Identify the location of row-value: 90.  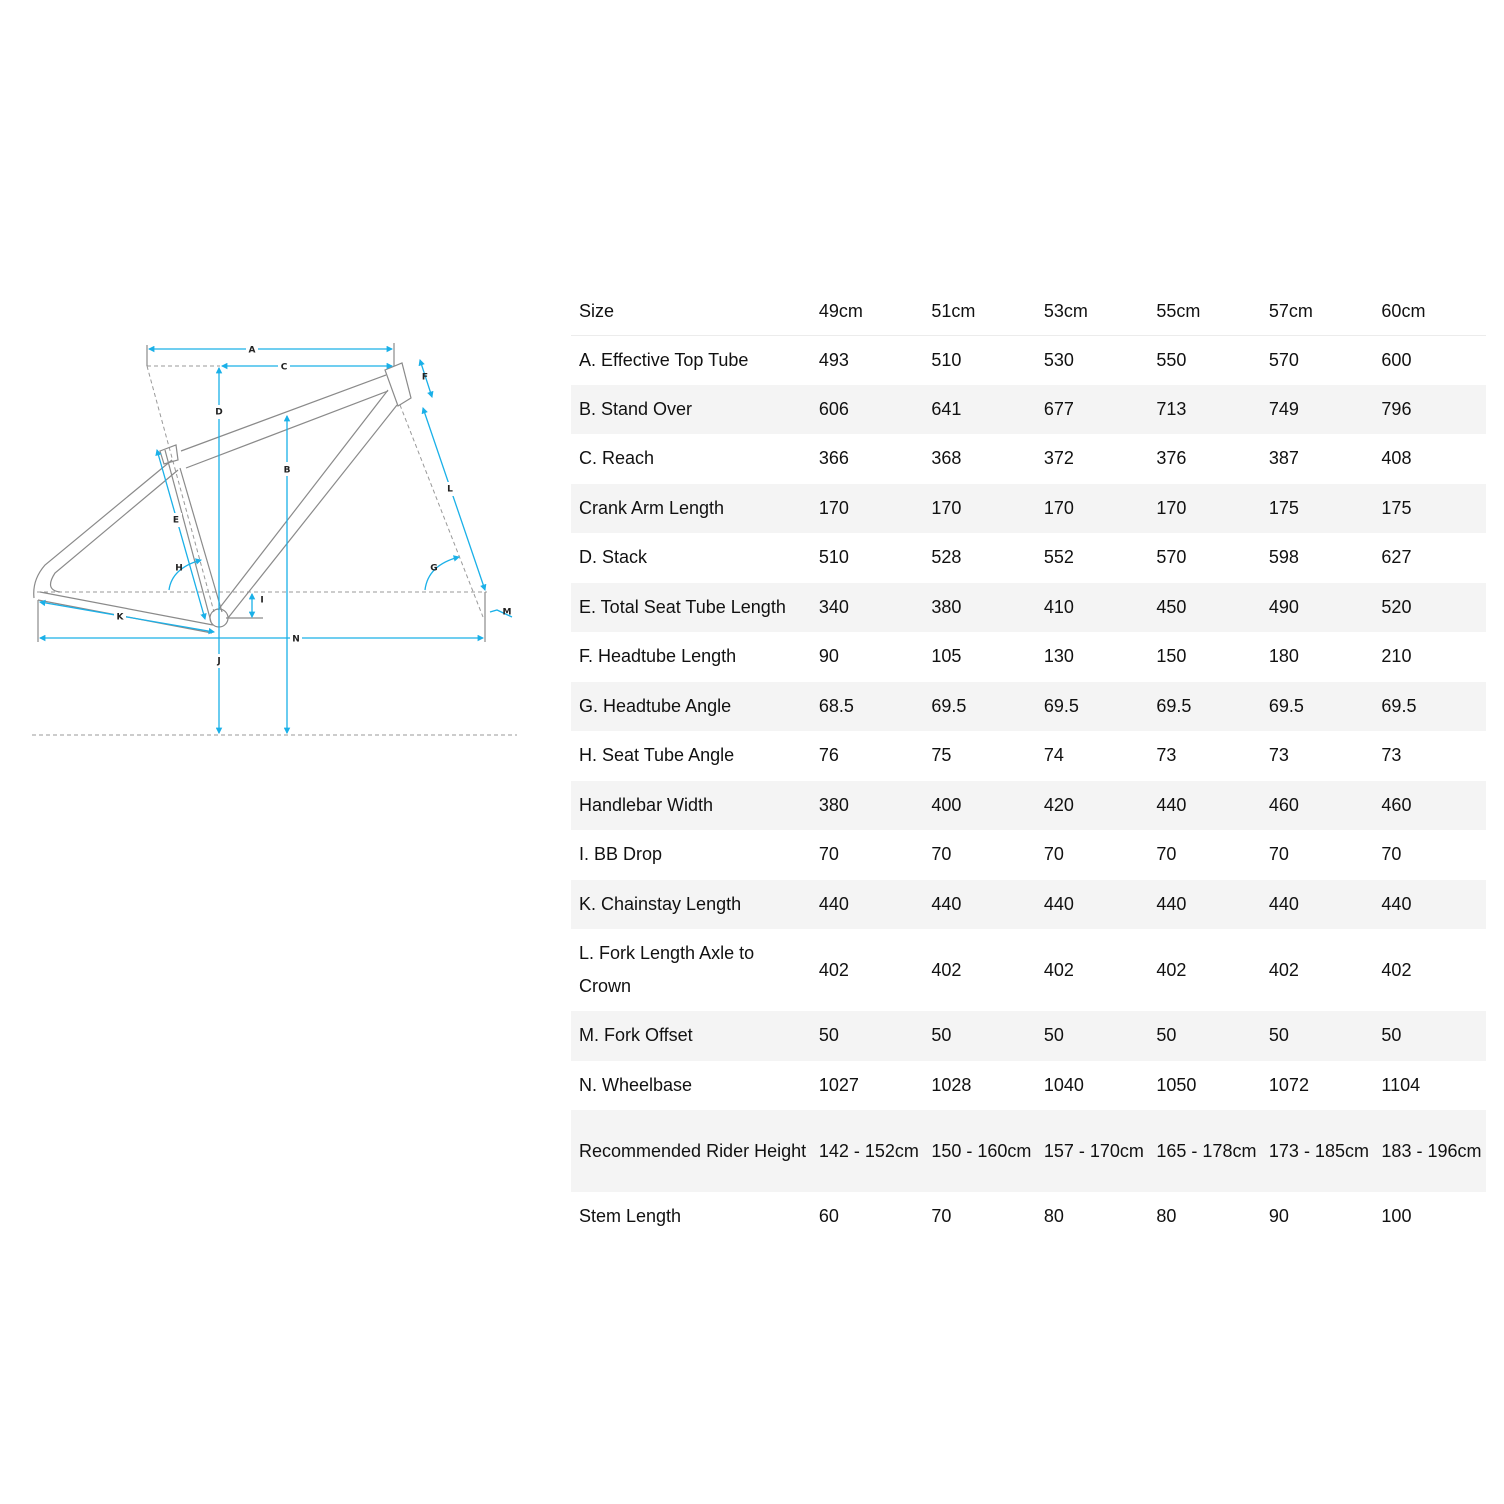
(1278, 1216).